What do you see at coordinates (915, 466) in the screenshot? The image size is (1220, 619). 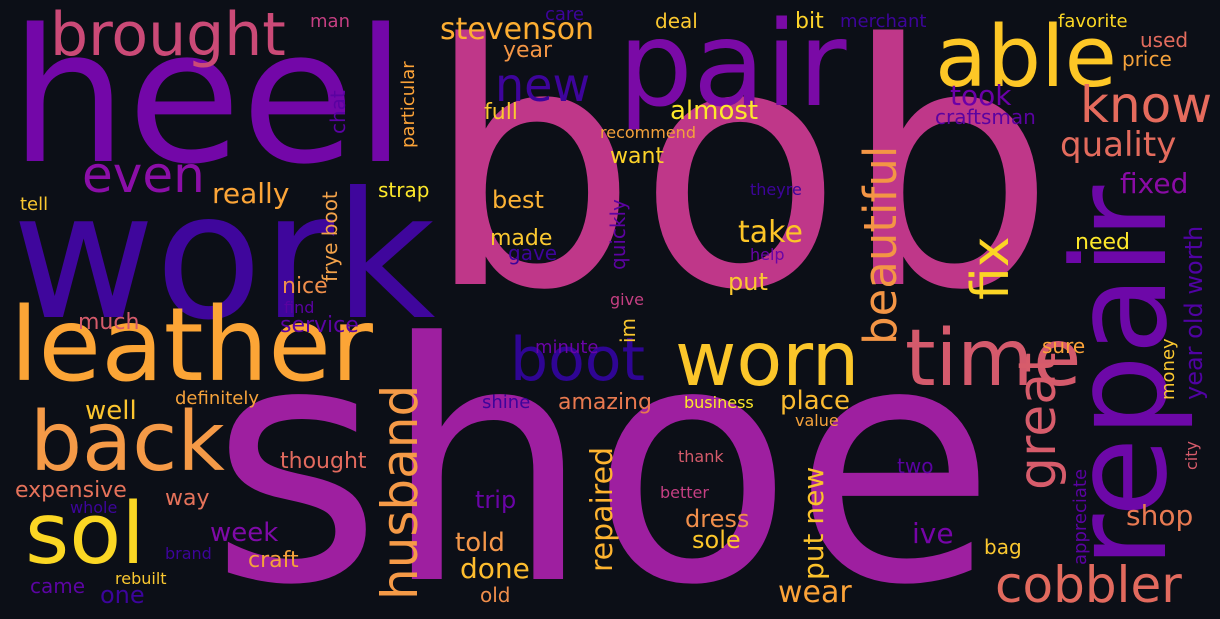 I see `word-two: two` at bounding box center [915, 466].